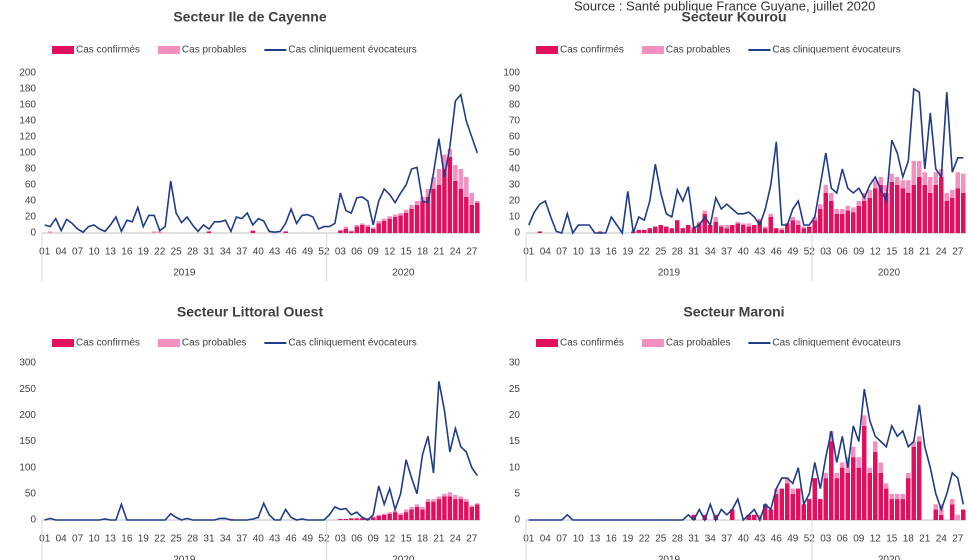 Image resolution: width=968 pixels, height=560 pixels. What do you see at coordinates (407, 539) in the screenshot?
I see `x-tick-label: 15` at bounding box center [407, 539].